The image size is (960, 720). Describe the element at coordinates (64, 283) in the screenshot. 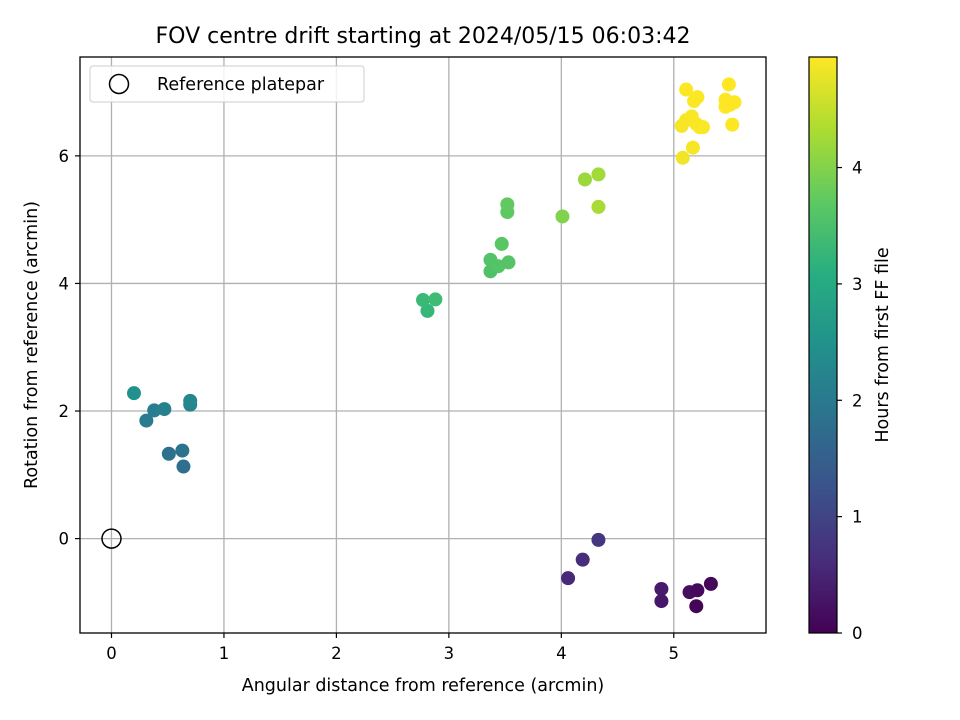

I see `y-tick-label: 4` at that location.